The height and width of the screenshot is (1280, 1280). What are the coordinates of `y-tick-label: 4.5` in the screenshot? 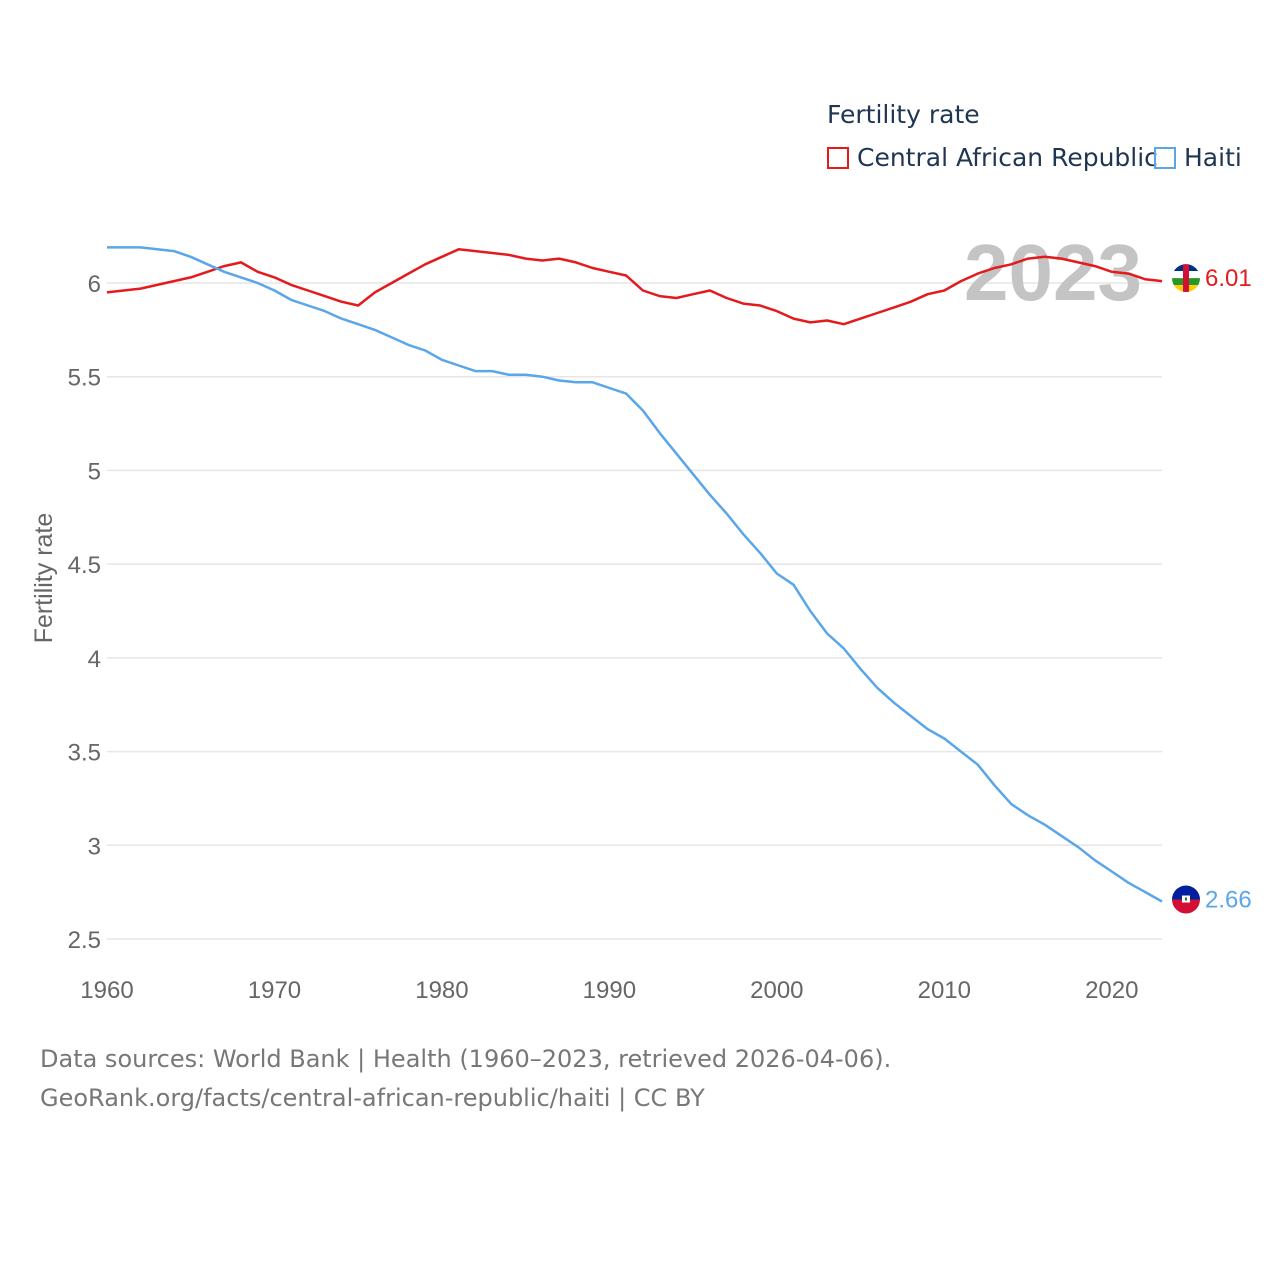 It's located at (84, 565).